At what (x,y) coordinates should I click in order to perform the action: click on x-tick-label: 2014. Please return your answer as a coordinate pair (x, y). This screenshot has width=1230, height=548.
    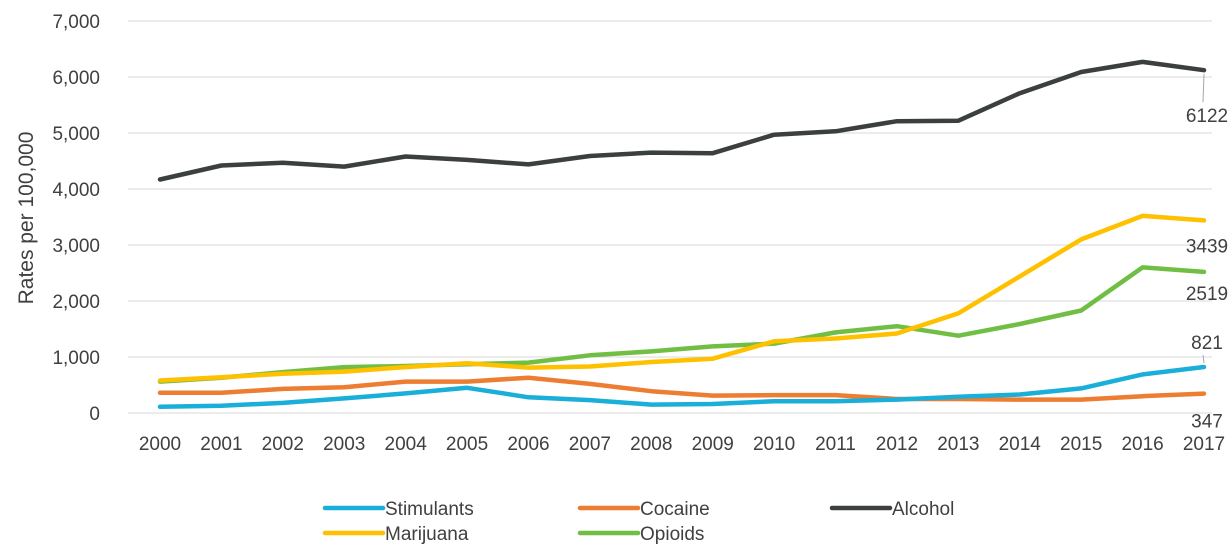
    Looking at the image, I should click on (1020, 444).